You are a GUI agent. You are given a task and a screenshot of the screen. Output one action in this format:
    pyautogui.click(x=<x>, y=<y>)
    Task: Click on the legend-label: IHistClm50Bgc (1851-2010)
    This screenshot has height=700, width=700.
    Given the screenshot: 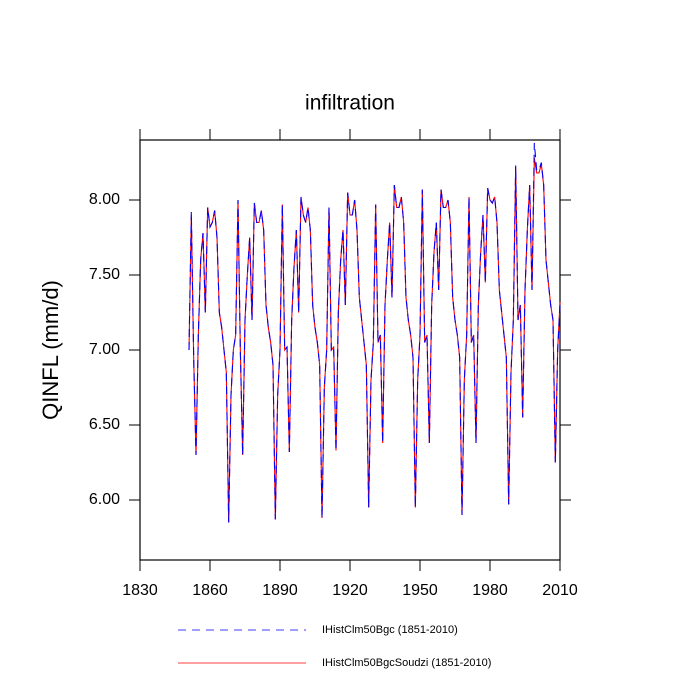 What is the action you would take?
    pyautogui.click(x=390, y=630)
    